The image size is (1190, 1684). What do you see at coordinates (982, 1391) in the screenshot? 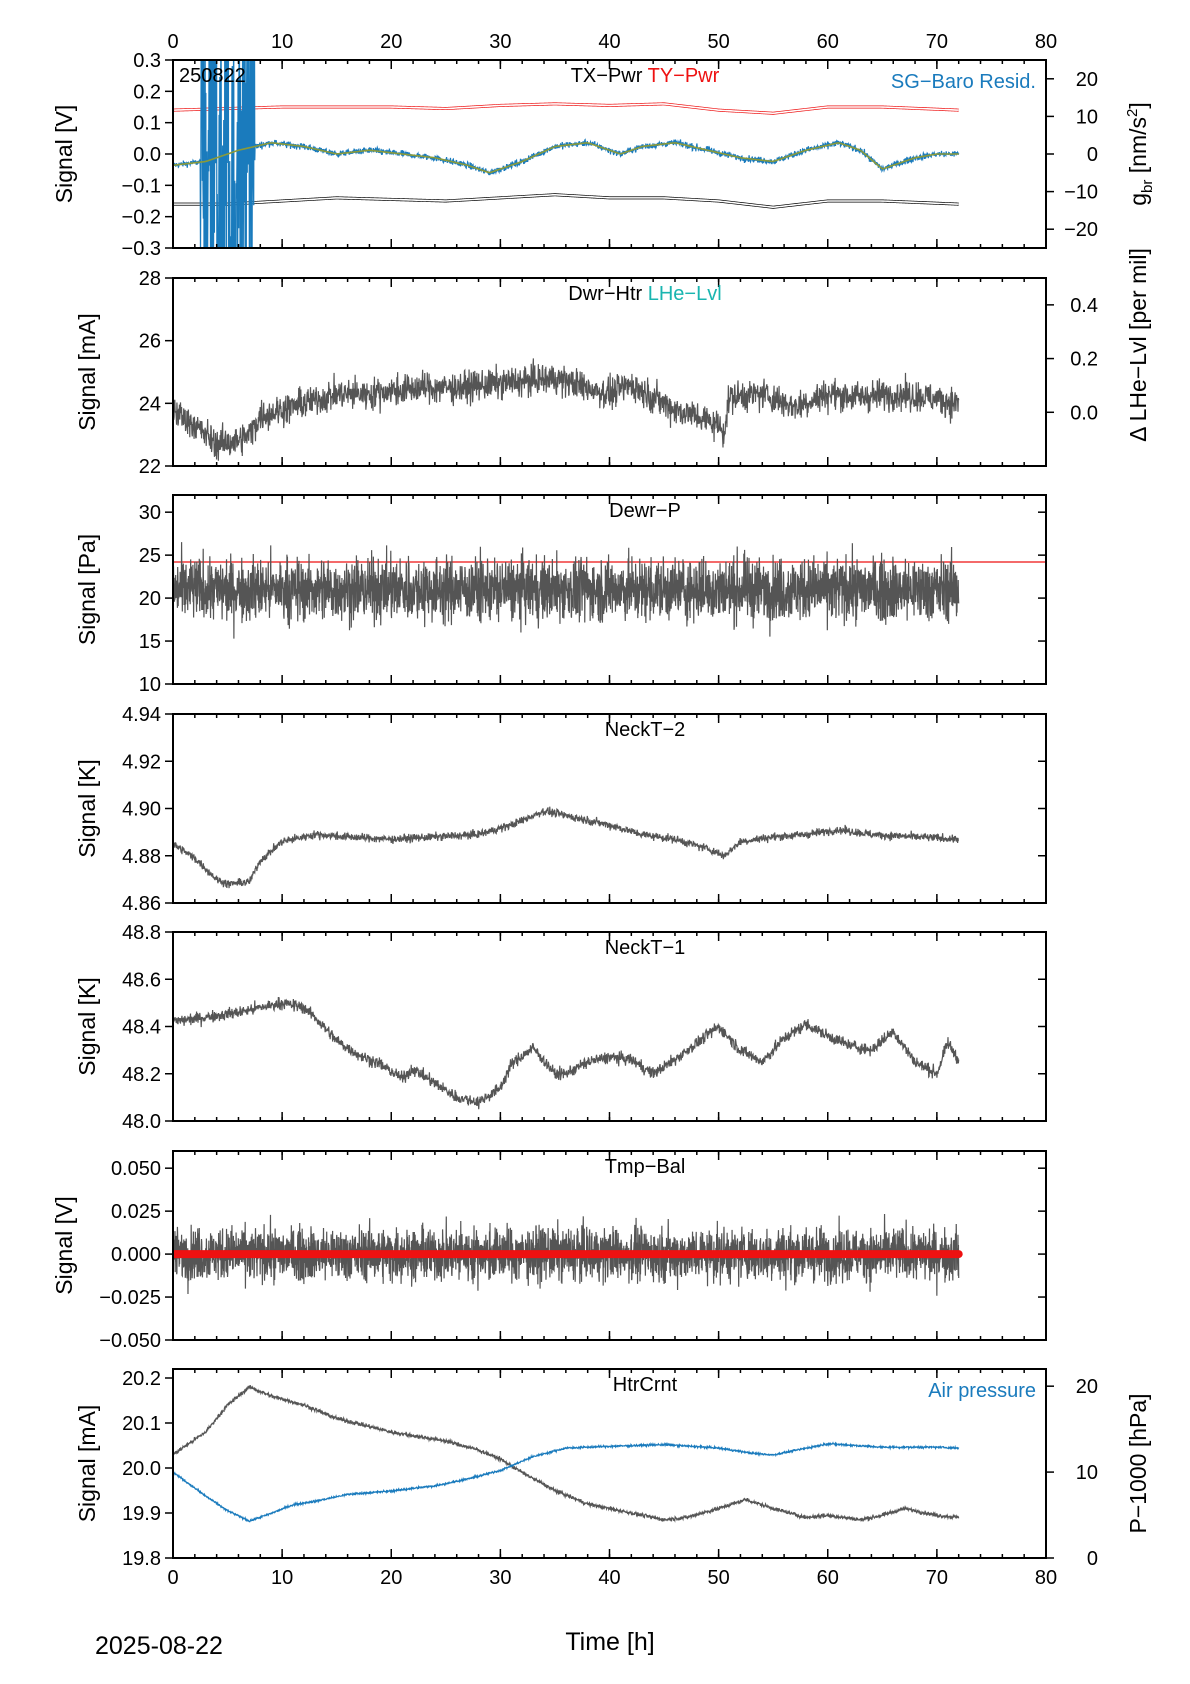
I see `legend-label: Air pressure` at bounding box center [982, 1391].